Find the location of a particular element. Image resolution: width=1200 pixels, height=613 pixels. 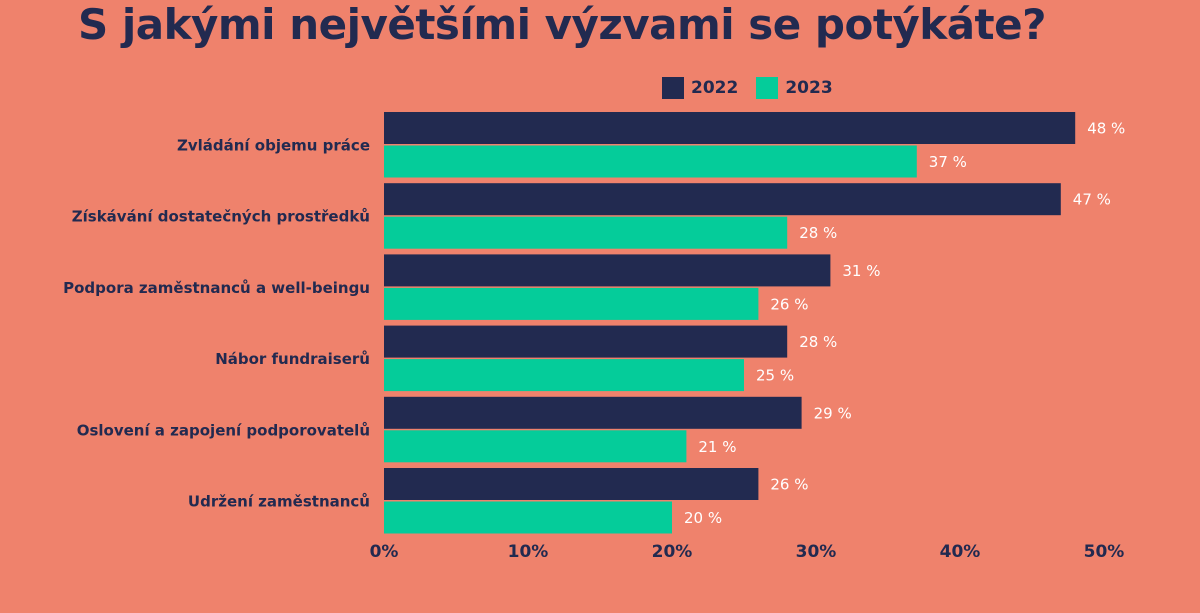

category-label: Udržení zaměstnanců is located at coordinates (279, 502).